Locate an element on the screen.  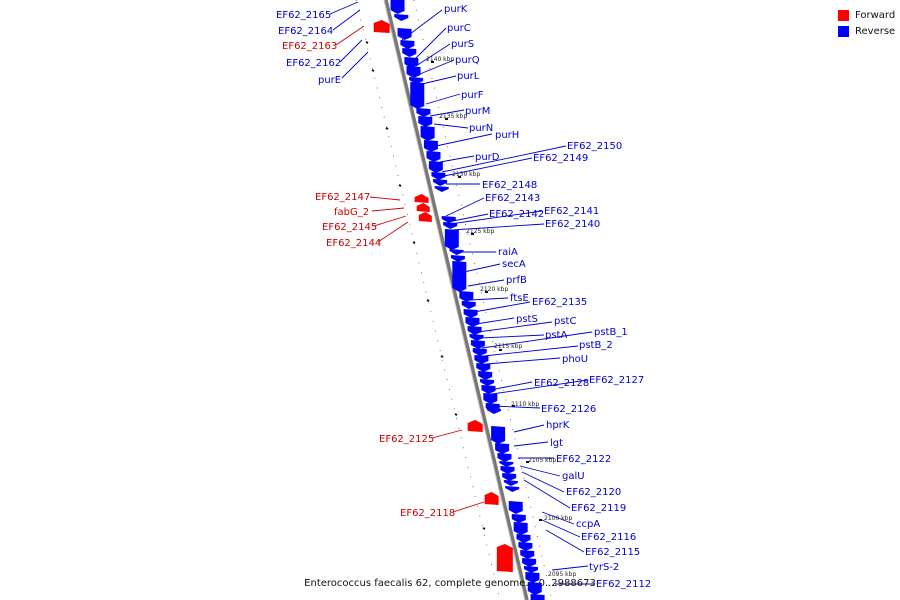
gene-label: pstB_2 is located at coordinates (596, 345).